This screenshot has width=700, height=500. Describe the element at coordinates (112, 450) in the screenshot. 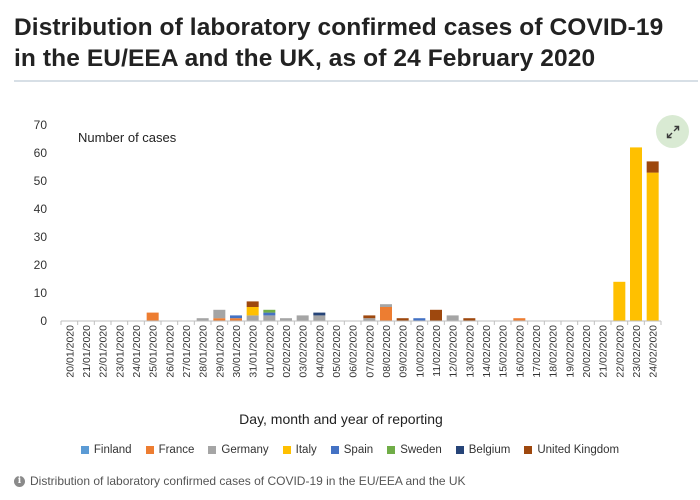

I see `legend-label: Finland` at that location.